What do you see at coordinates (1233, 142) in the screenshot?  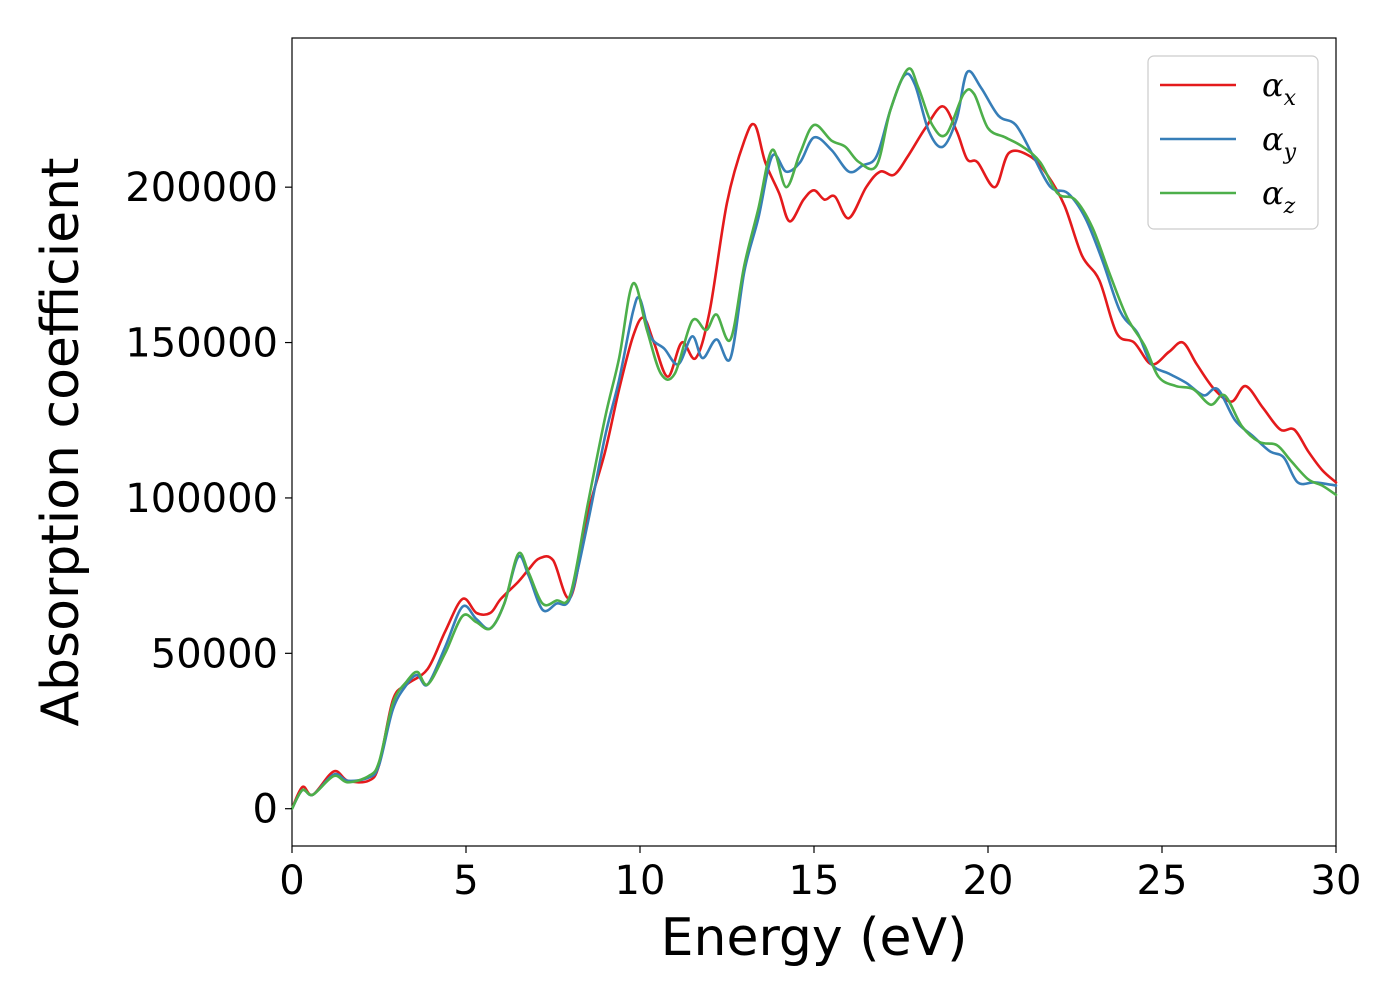 I see `legend-box` at bounding box center [1233, 142].